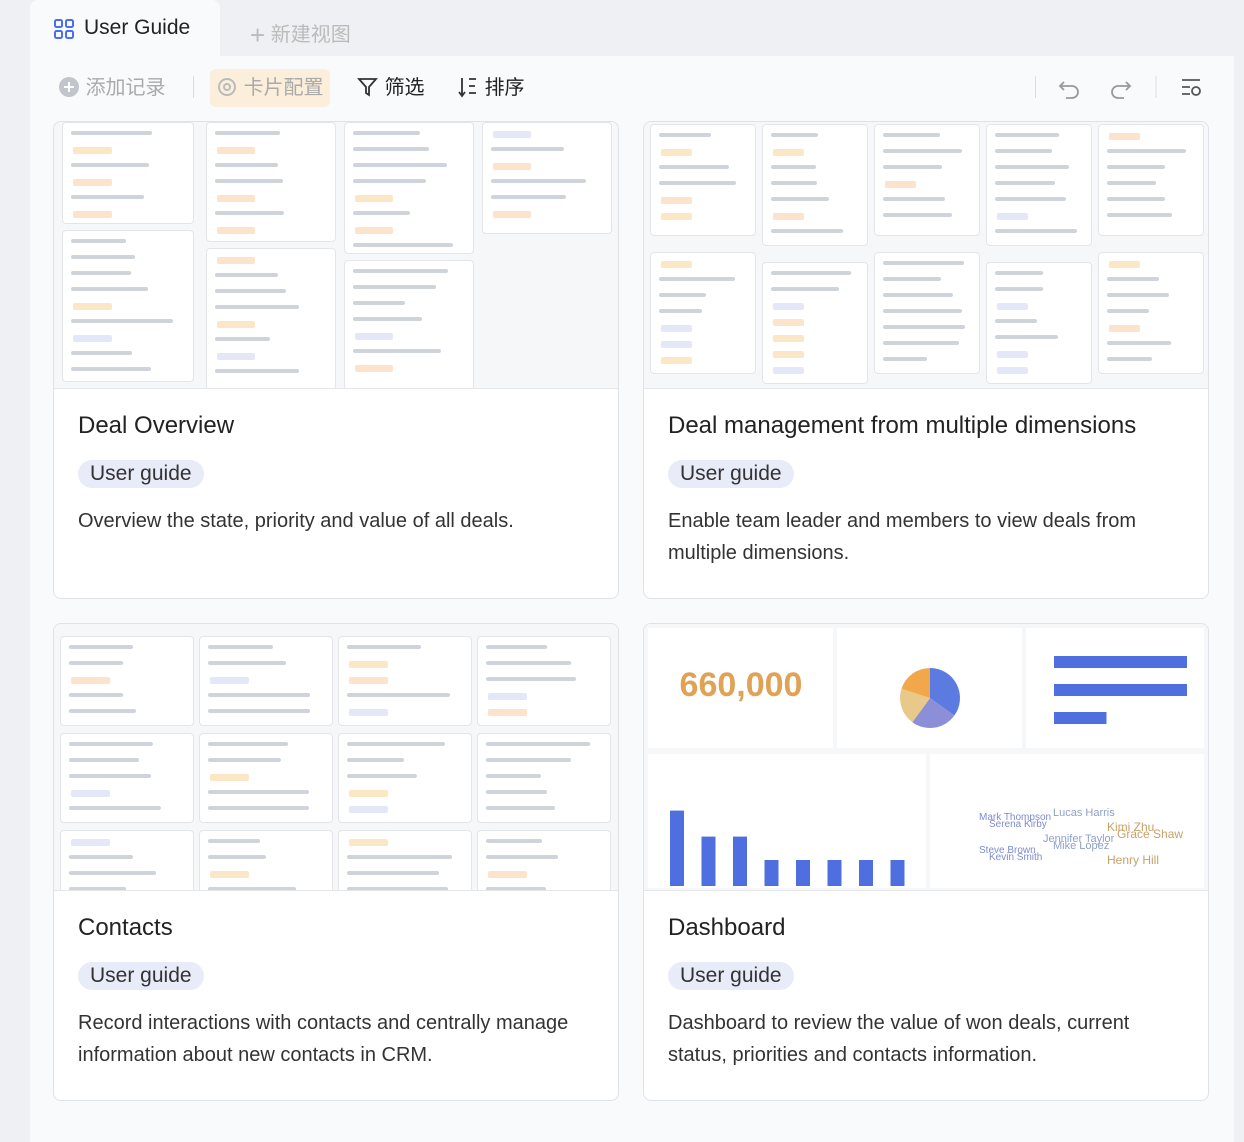 The image size is (1244, 1142). Describe the element at coordinates (1068, 90) in the screenshot. I see `undo` at that location.